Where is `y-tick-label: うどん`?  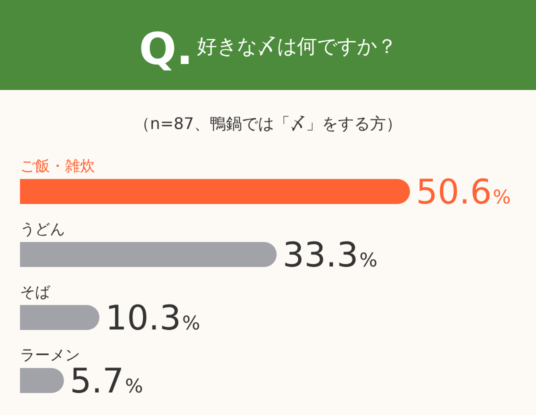
y-tick-label: うどん is located at coordinates (42, 229).